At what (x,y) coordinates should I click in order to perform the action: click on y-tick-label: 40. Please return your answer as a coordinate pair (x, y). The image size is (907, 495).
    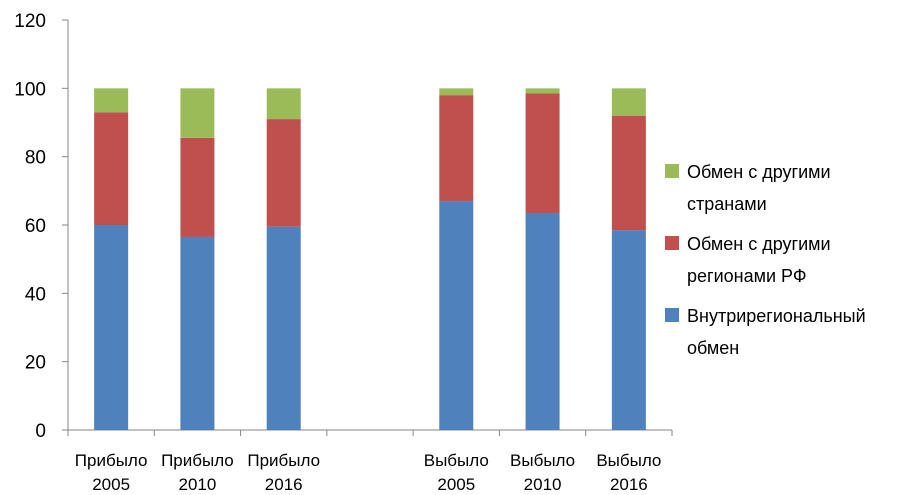
    Looking at the image, I should click on (35, 294).